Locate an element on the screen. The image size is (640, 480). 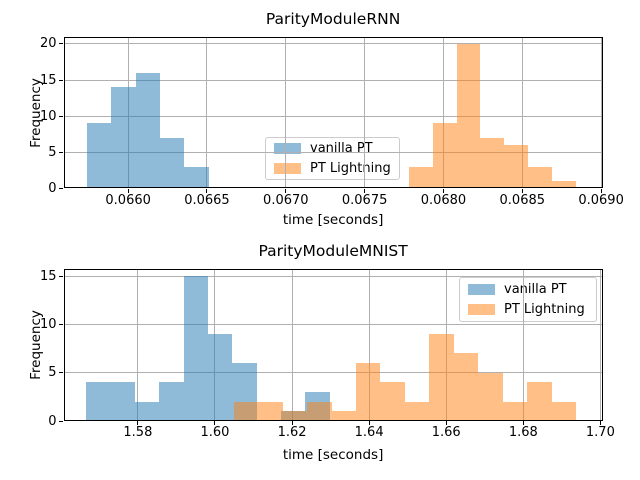
chart-title: ParityModuleRNN is located at coordinates (333, 19).